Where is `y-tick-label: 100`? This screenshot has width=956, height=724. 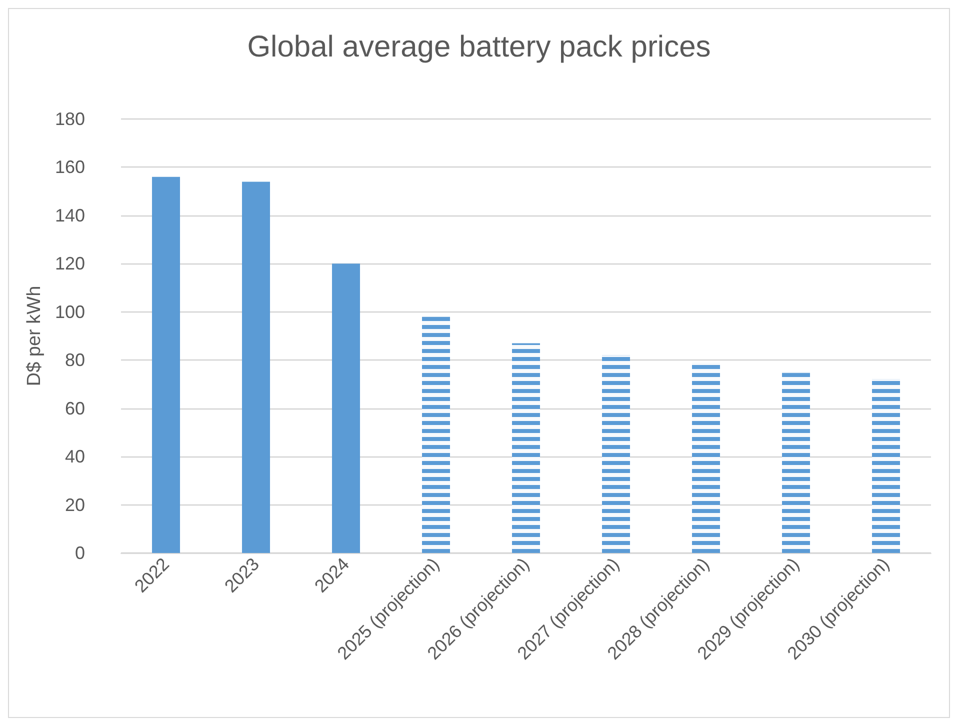
y-tick-label: 100 is located at coordinates (69, 312).